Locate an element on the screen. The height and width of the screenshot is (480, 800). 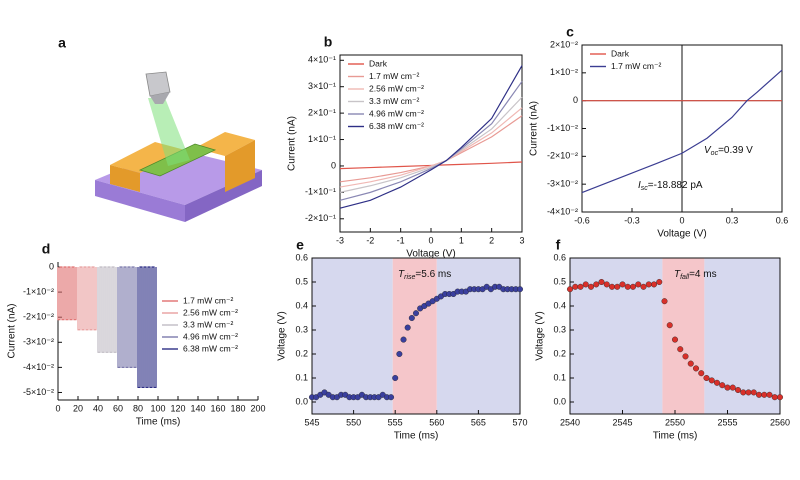
x-tick-label: 560 is located at coordinates (436, 422).